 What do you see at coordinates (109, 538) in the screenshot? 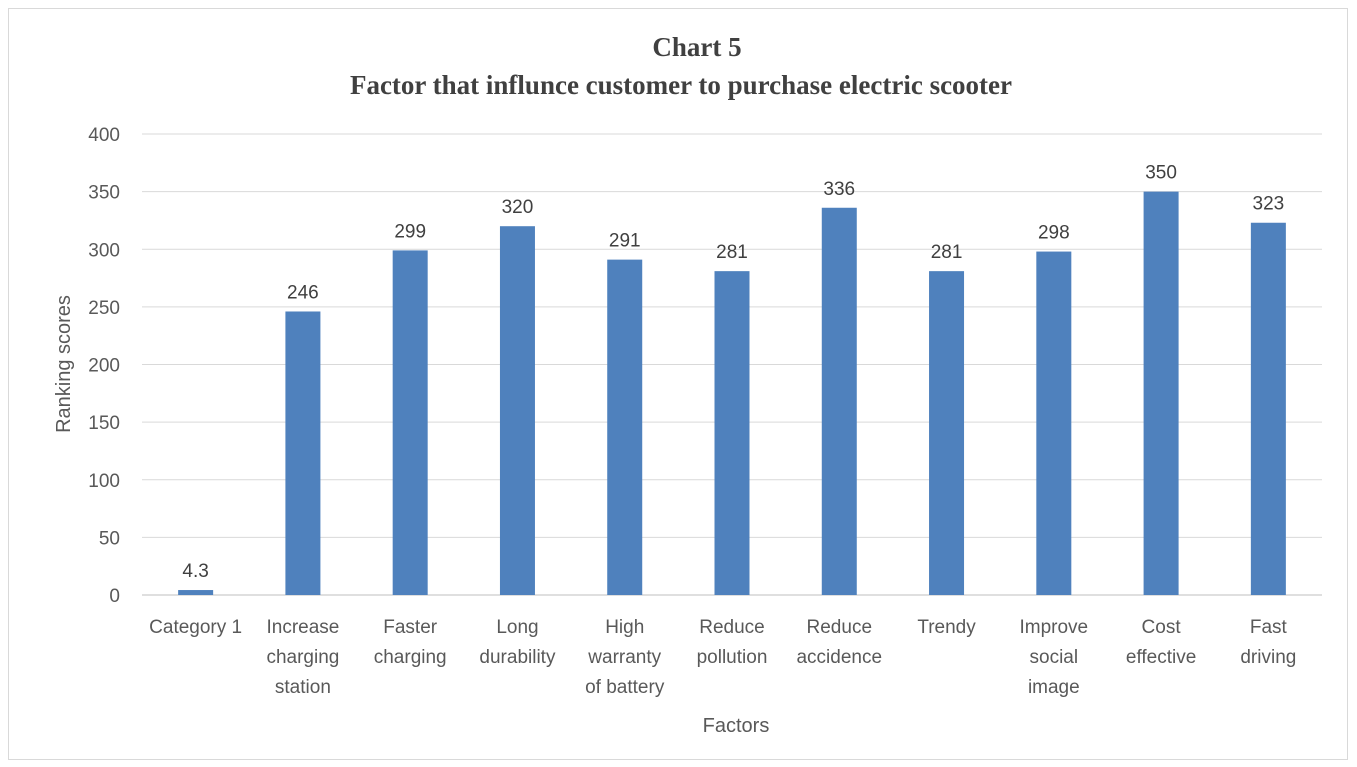
I see `y-tick-label: 50` at bounding box center [109, 538].